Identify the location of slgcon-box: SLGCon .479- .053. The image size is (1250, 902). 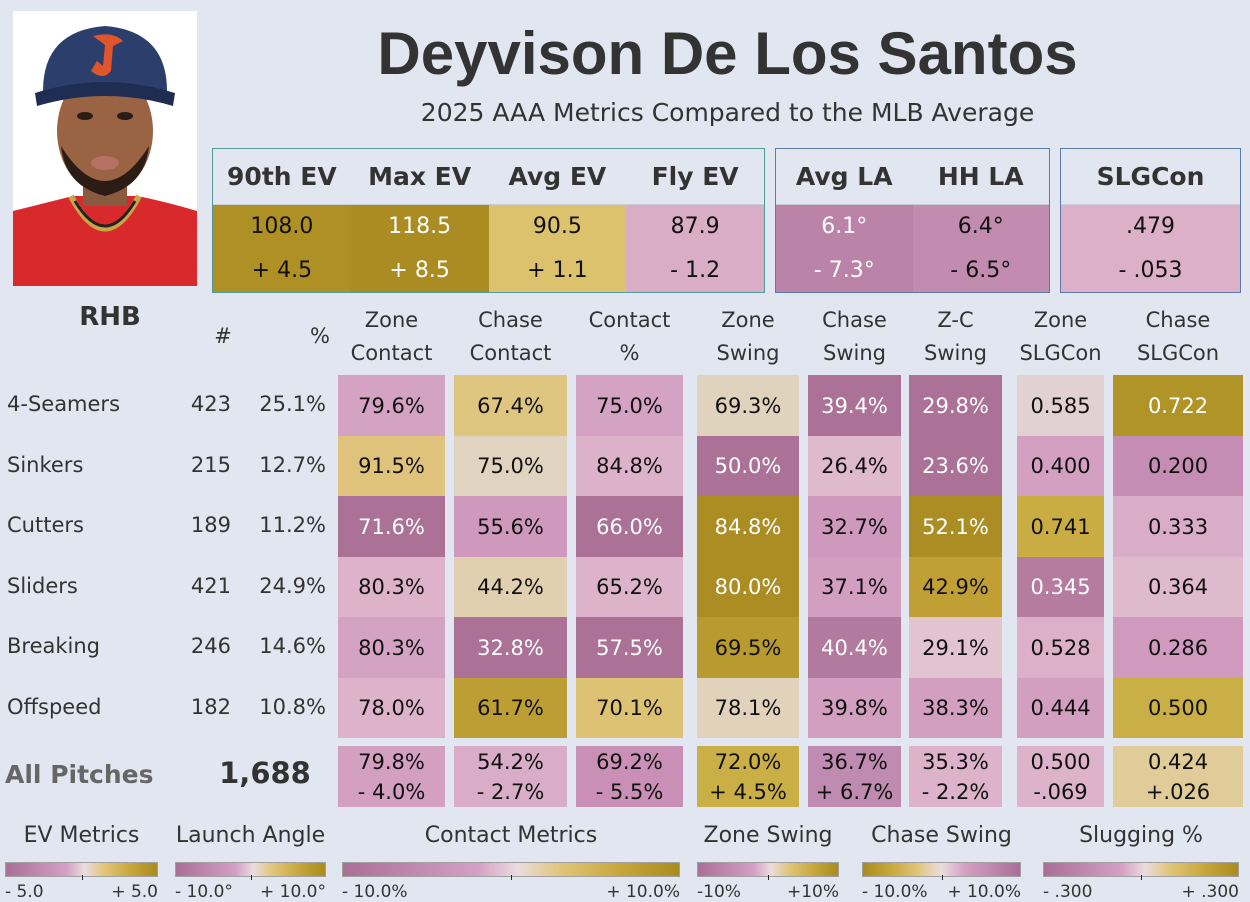
(1150, 220).